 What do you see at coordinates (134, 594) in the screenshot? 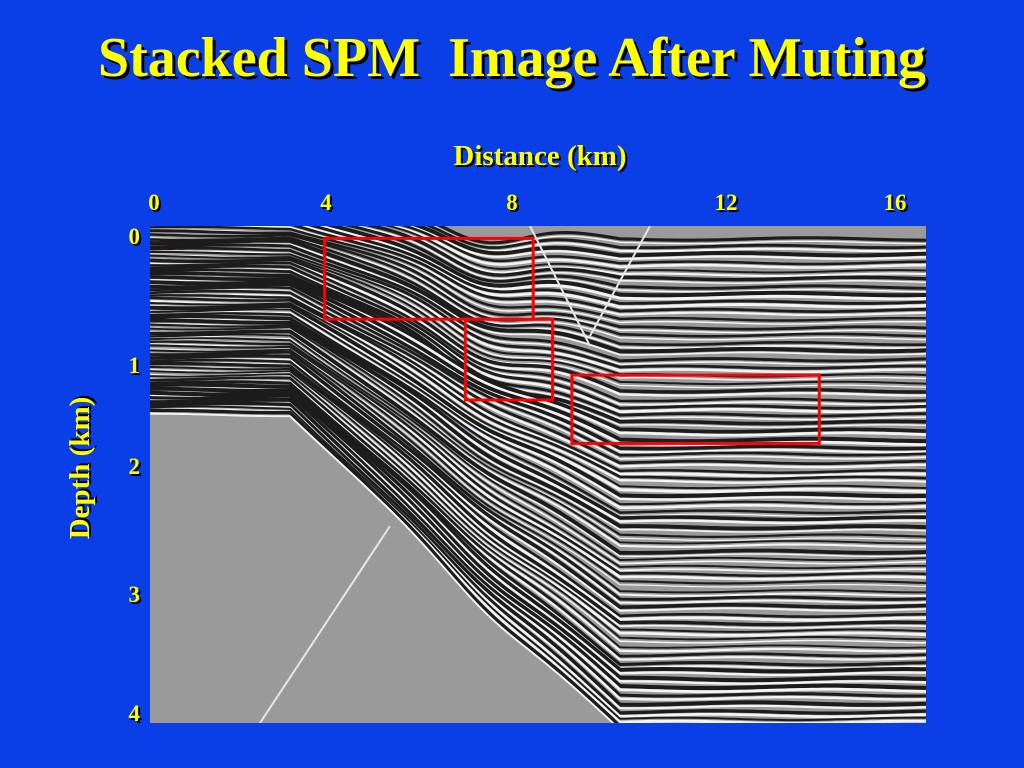
I see `y-tick-label: 3` at bounding box center [134, 594].